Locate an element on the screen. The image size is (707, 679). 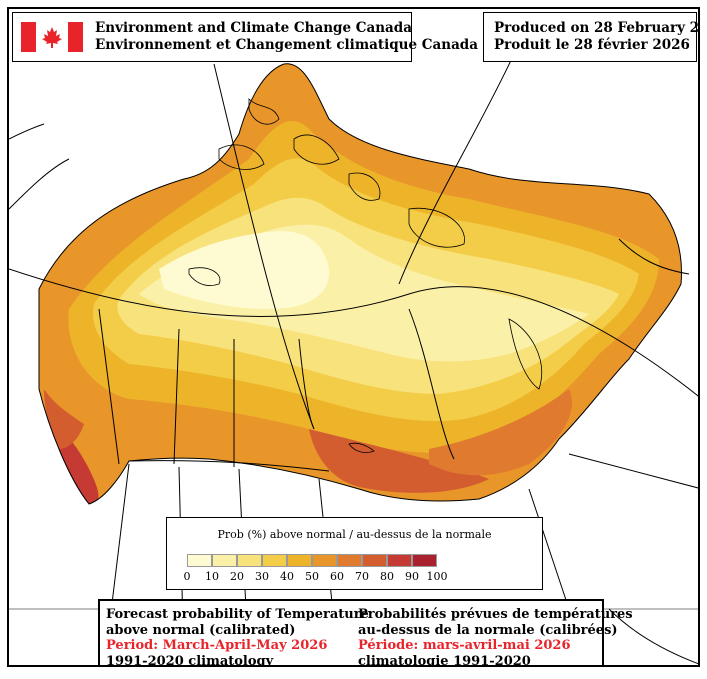
caption-en-period: Period: March-April-May 2026 is located at coordinates (217, 645).